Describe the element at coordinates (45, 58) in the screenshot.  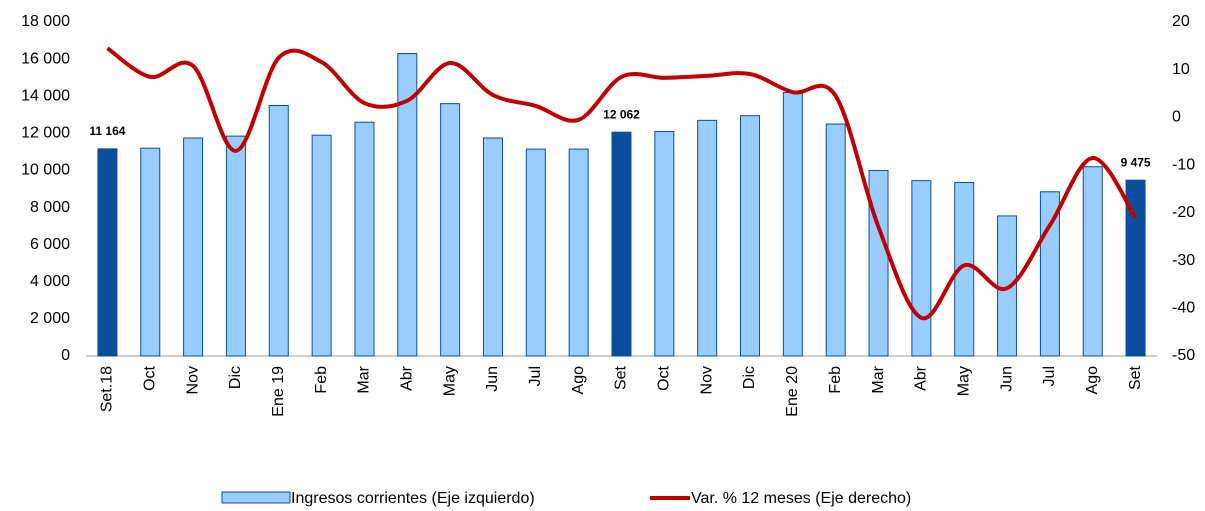
I see `y-tick-label: 16 000` at that location.